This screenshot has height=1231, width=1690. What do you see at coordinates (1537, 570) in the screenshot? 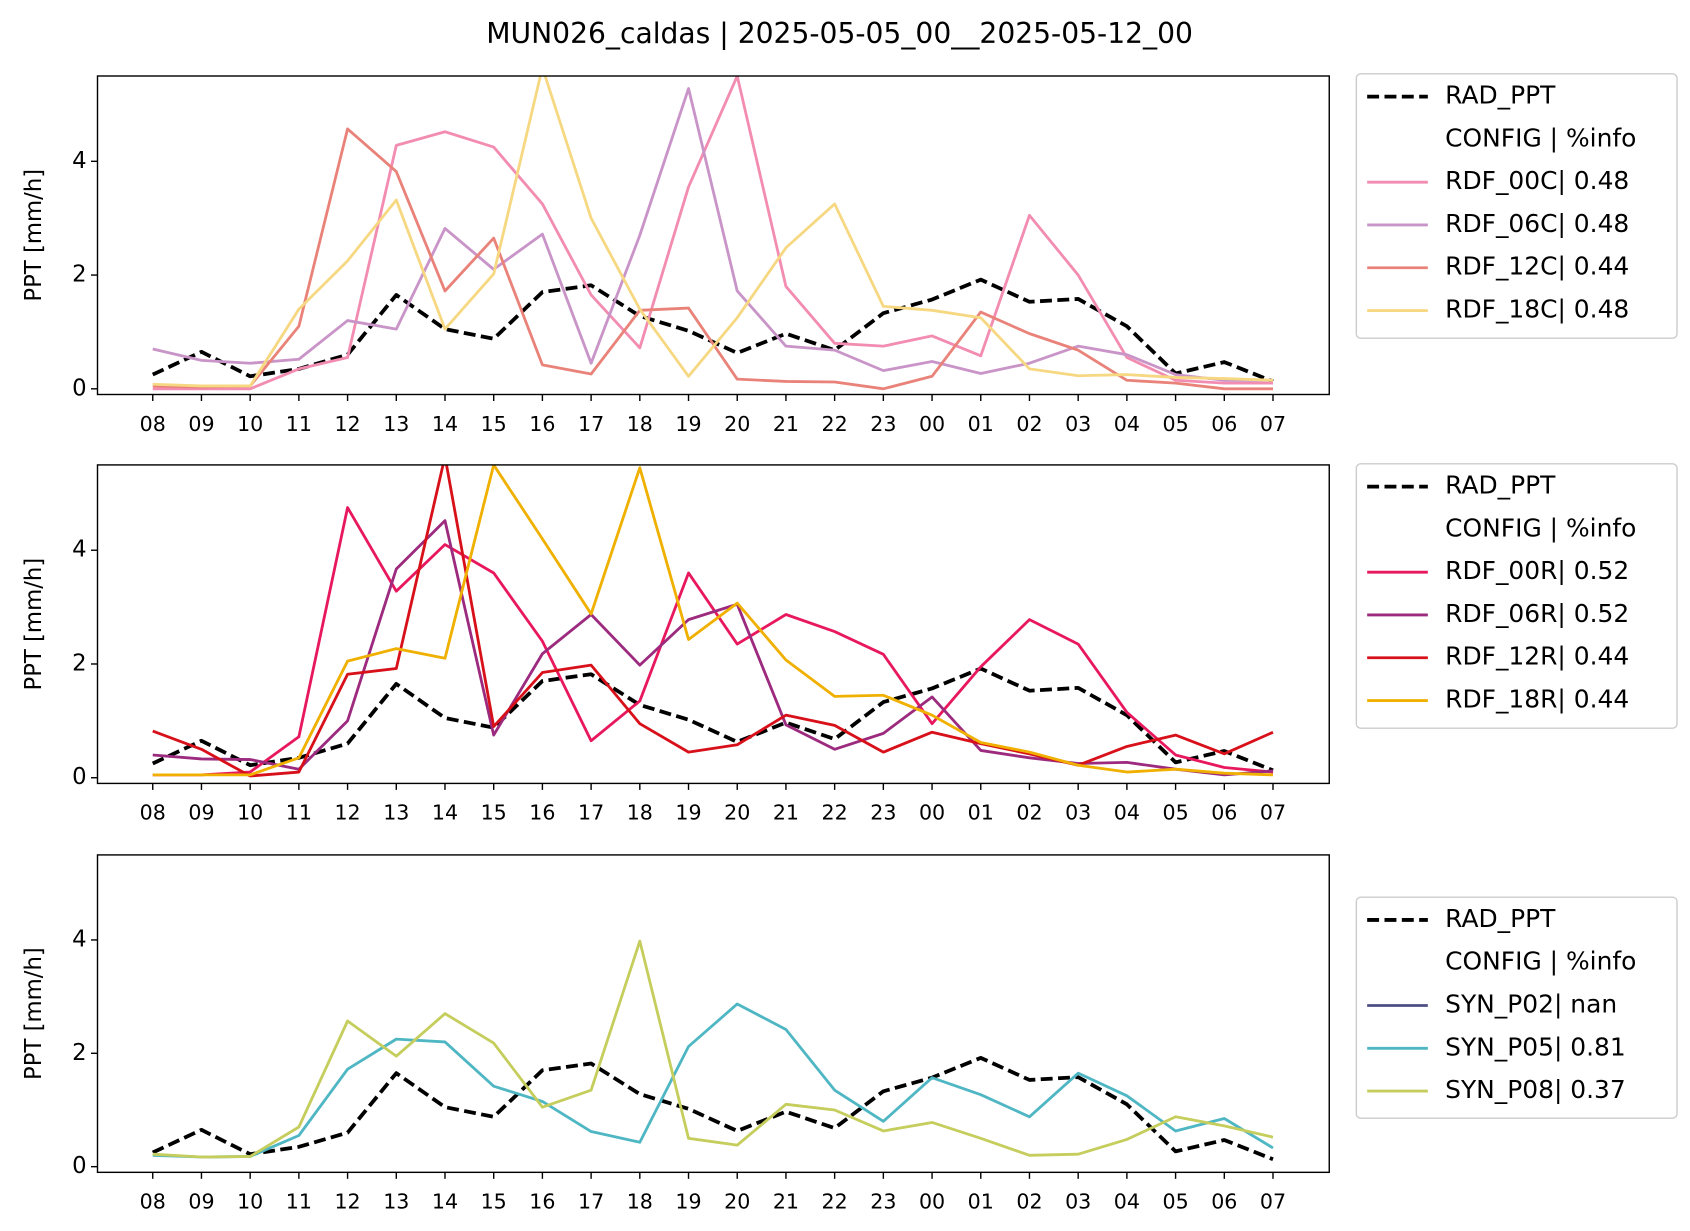
I see `legend-label: RDF_00R| 0.52` at bounding box center [1537, 570].